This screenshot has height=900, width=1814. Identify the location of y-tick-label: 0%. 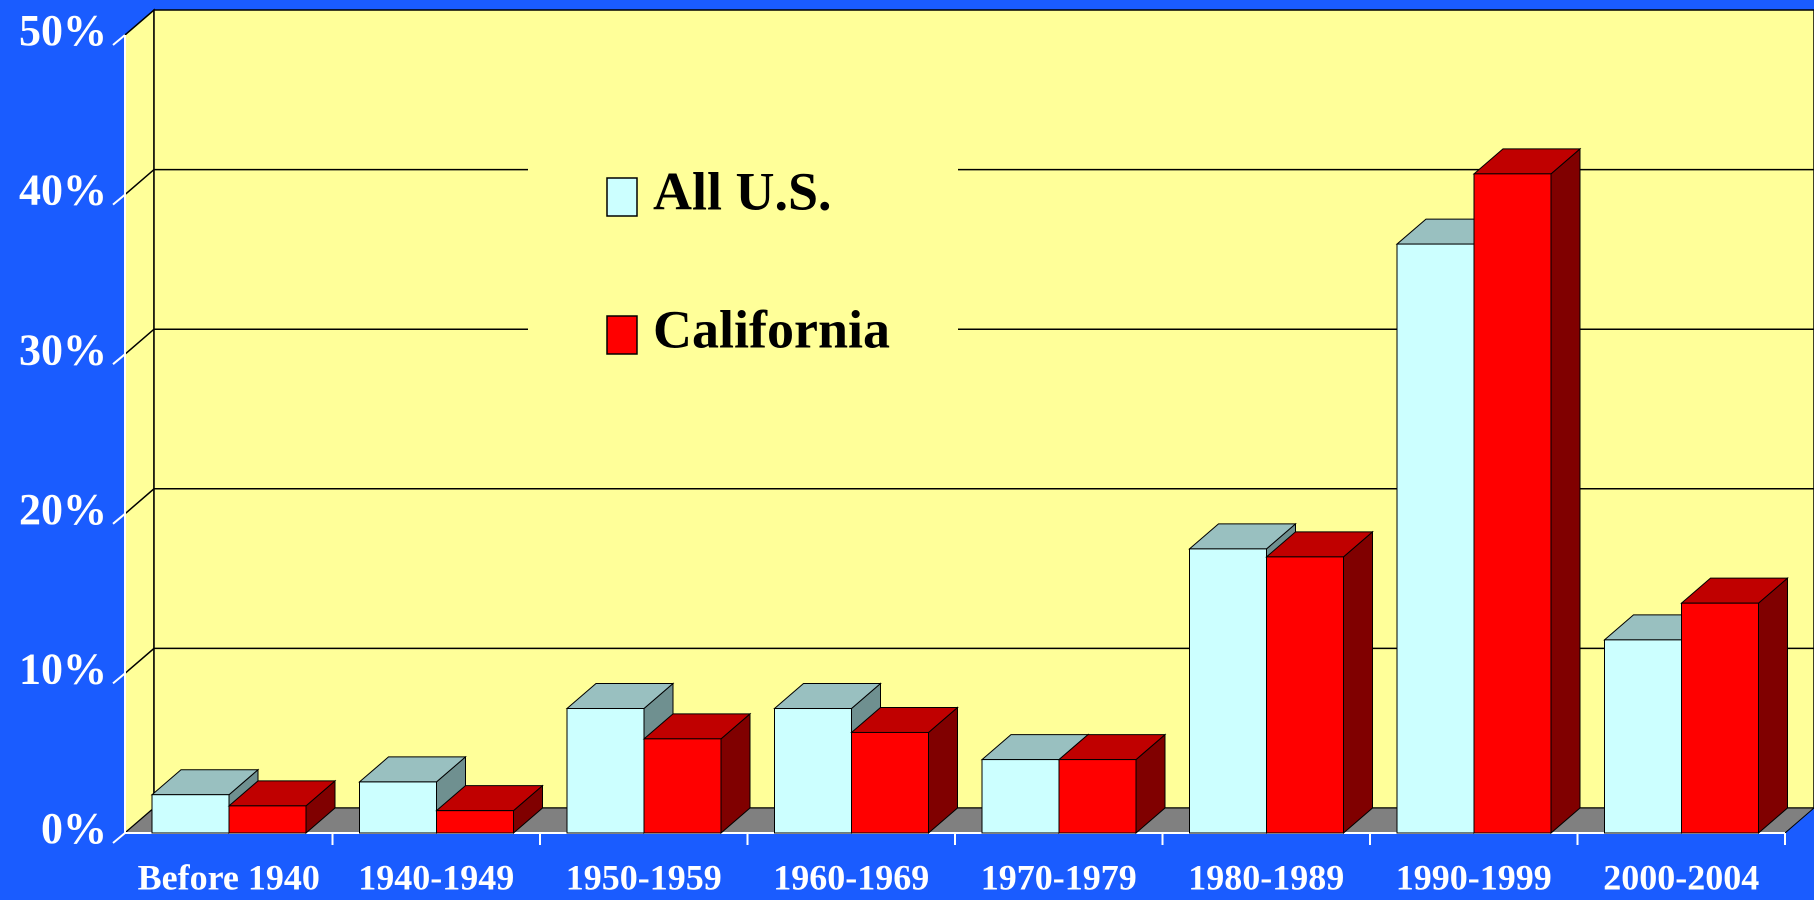
(74, 828).